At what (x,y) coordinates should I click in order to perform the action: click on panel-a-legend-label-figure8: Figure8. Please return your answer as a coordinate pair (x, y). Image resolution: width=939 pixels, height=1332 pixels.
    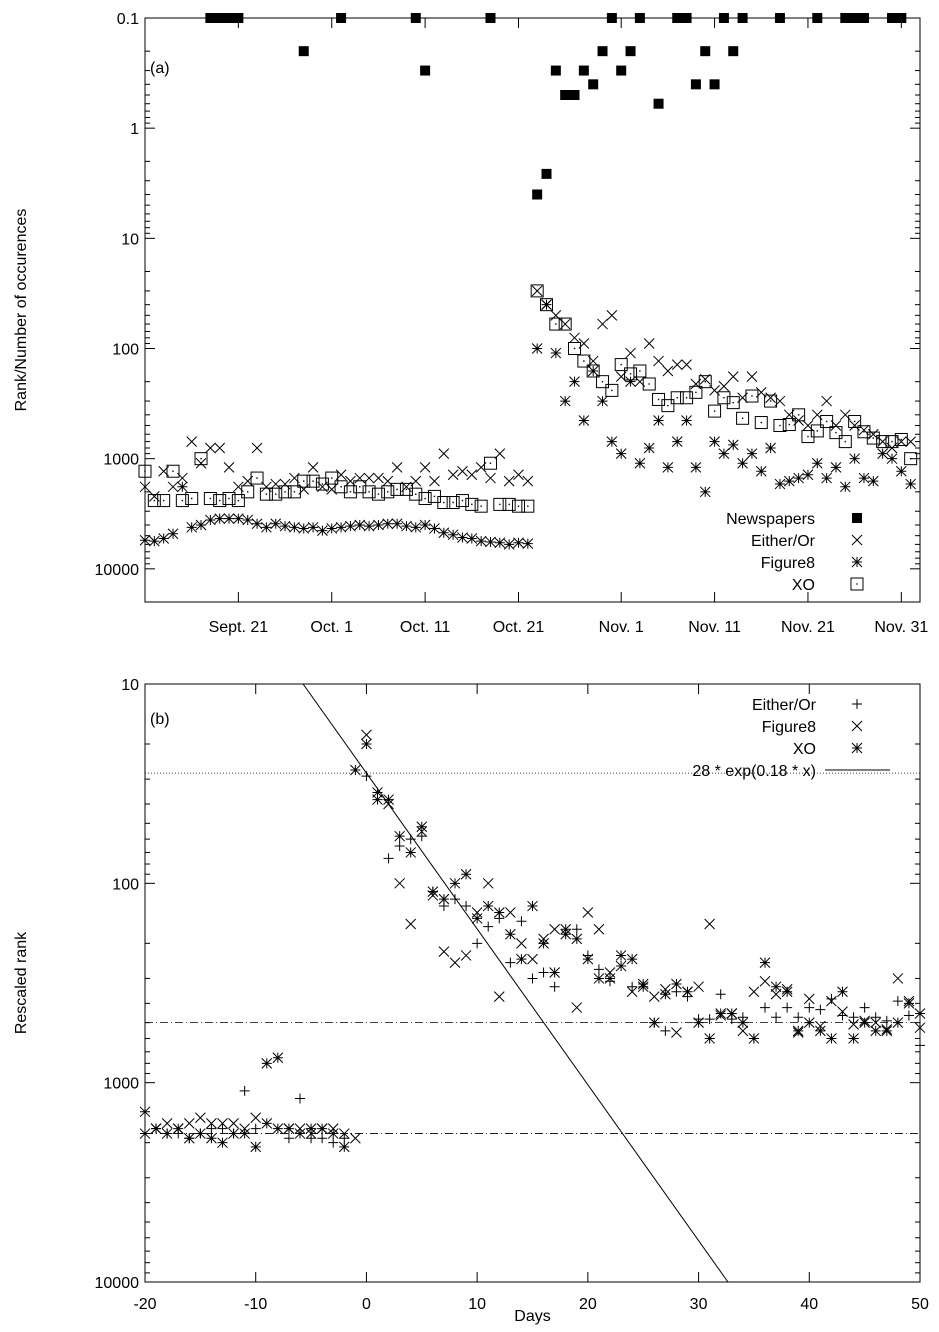
    Looking at the image, I should click on (788, 563).